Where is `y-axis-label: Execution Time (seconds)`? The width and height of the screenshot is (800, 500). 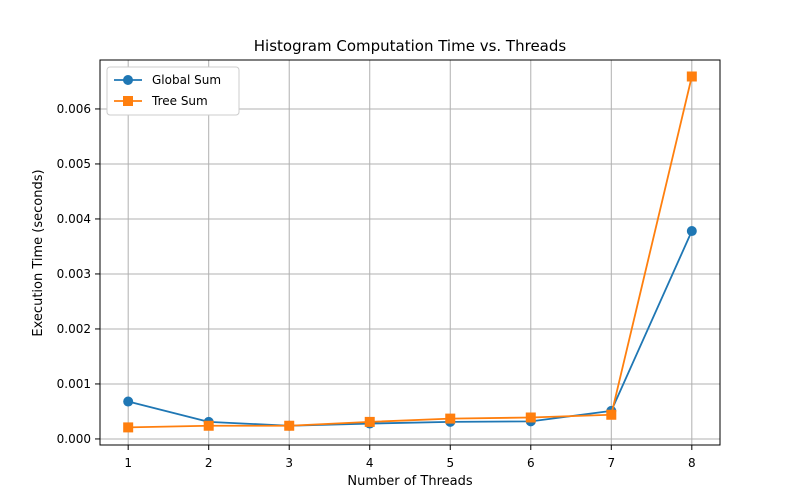
y-axis-label: Execution Time (seconds) is located at coordinates (38, 252).